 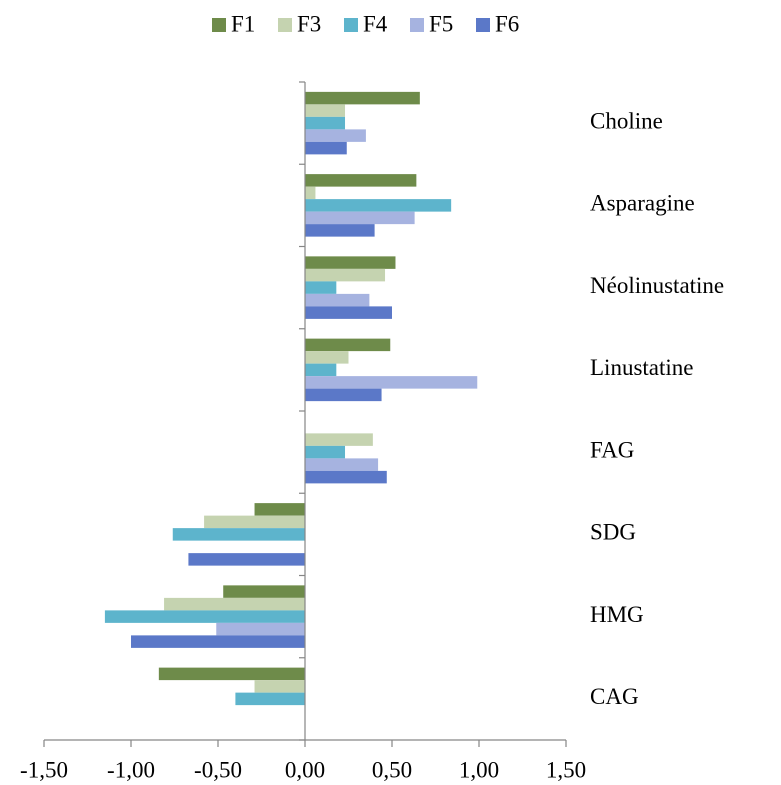 I want to click on x-tick-label: 1,00, so click(x=479, y=769).